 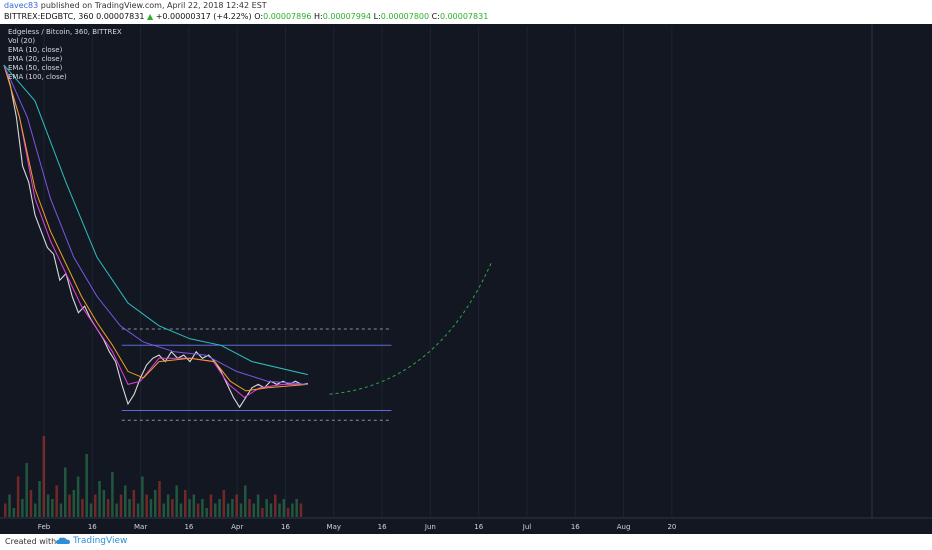 What do you see at coordinates (21, 5) in the screenshot?
I see `author-link: davec83` at bounding box center [21, 5].